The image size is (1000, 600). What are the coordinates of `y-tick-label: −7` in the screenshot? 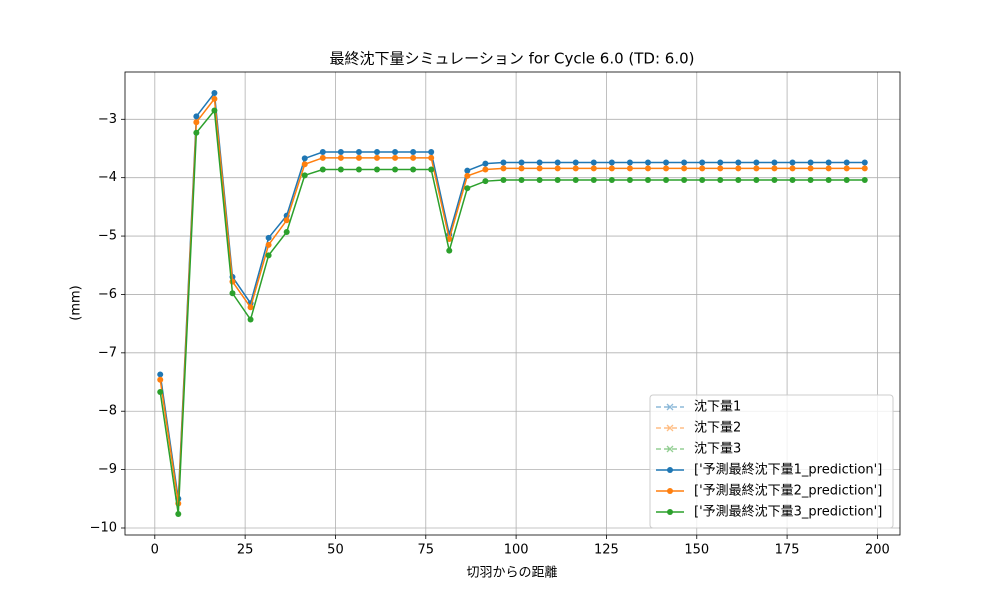 It's located at (107, 352).